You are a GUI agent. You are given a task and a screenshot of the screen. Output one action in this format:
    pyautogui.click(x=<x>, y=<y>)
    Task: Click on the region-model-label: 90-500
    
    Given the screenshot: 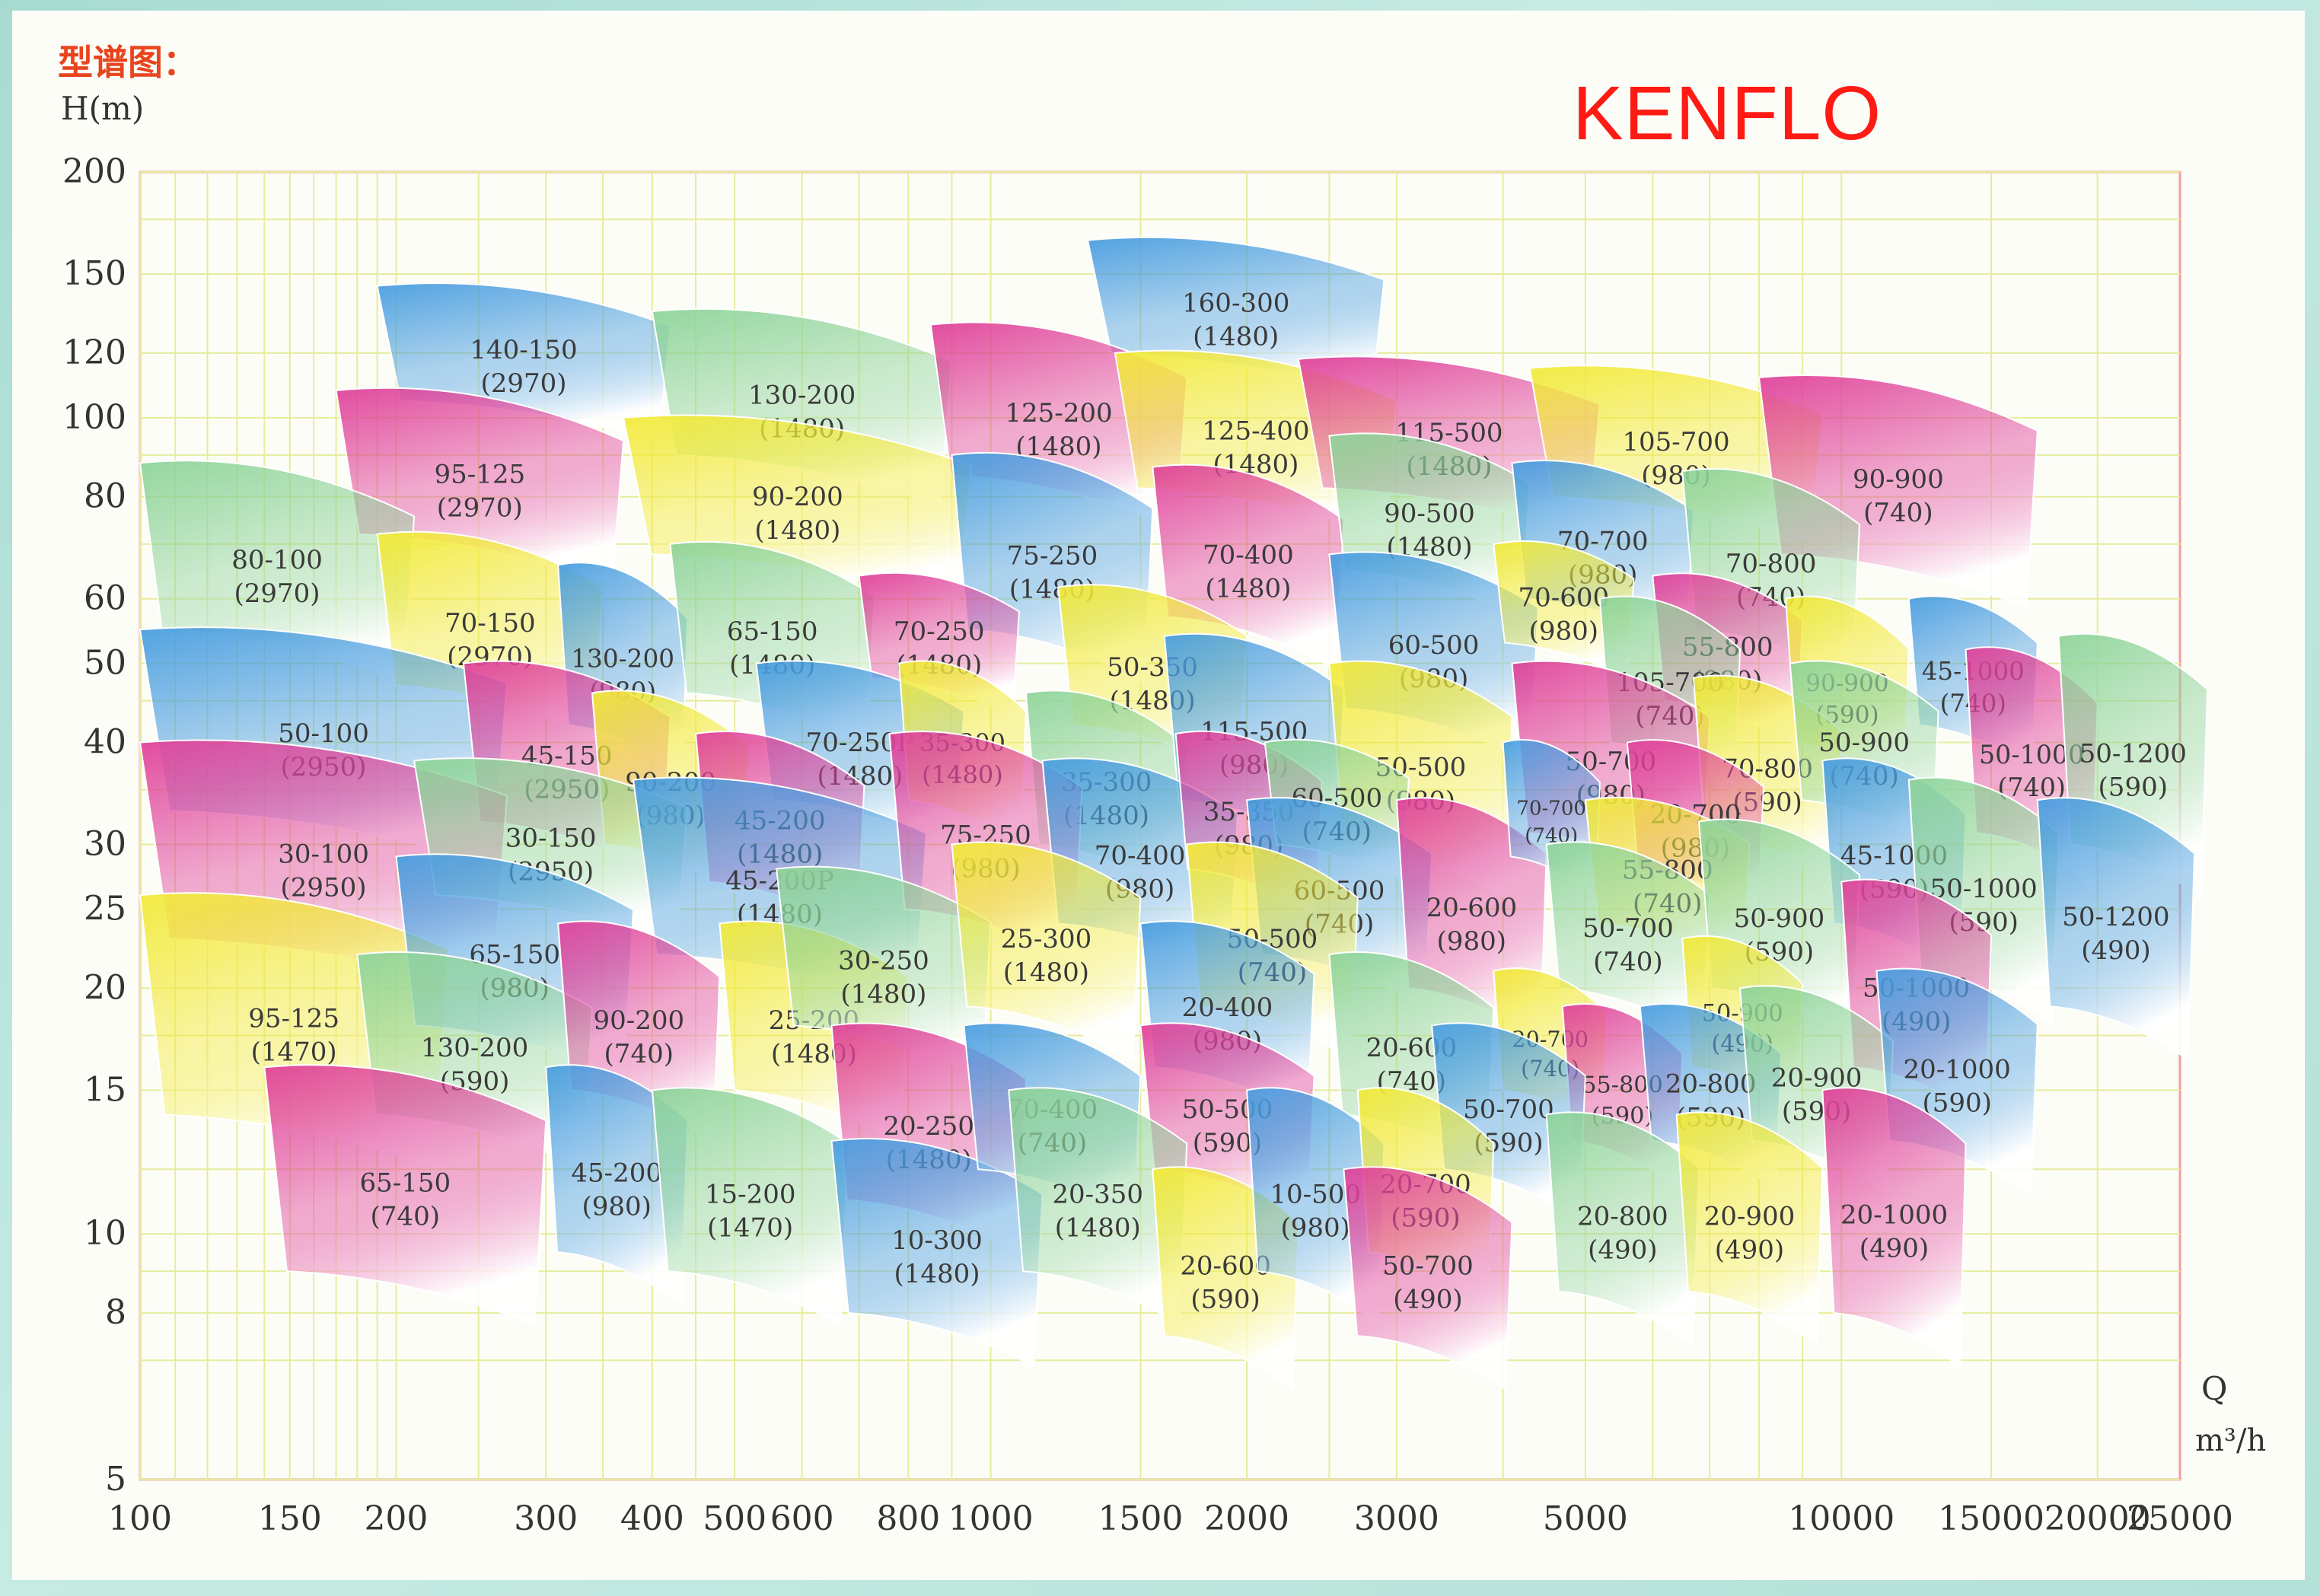 What is the action you would take?
    pyautogui.click(x=1429, y=514)
    